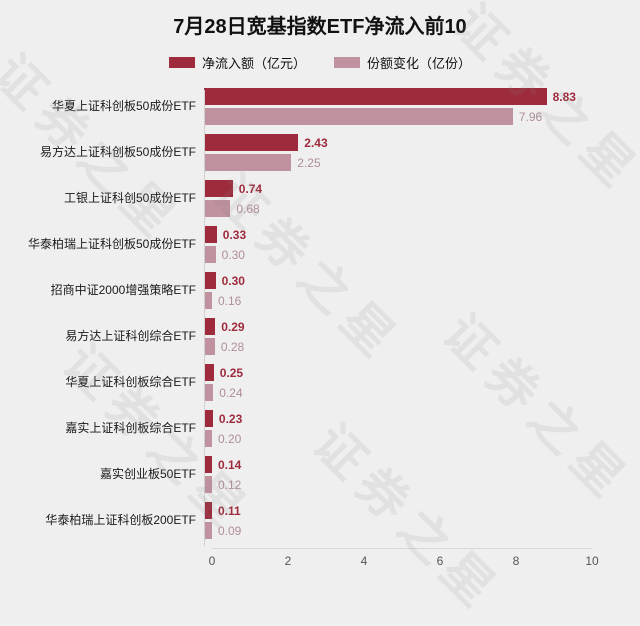  I want to click on bar-line: 0.68, so click(398, 208).